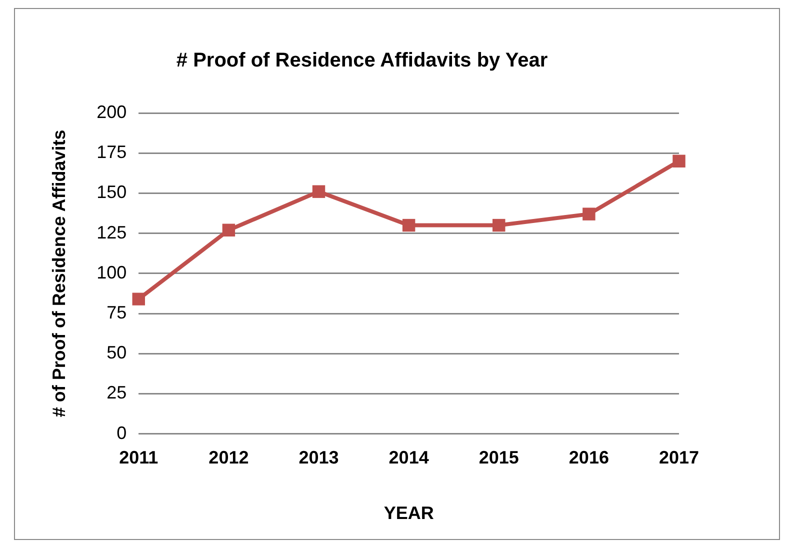 Image resolution: width=788 pixels, height=548 pixels. What do you see at coordinates (409, 513) in the screenshot?
I see `x-axis-title: YEAR` at bounding box center [409, 513].